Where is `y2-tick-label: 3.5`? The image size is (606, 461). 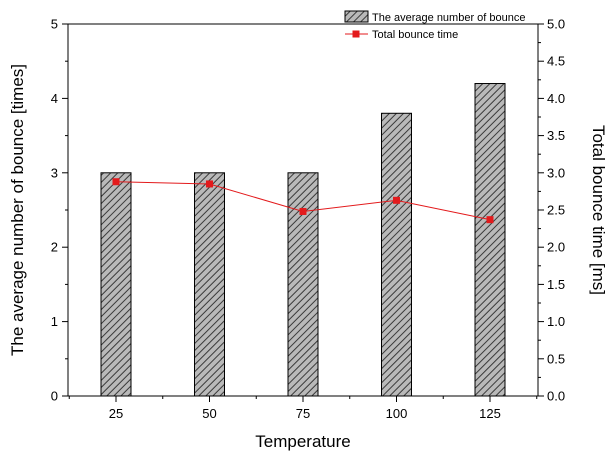
y2-tick-label: 3.5 is located at coordinates (556, 135).